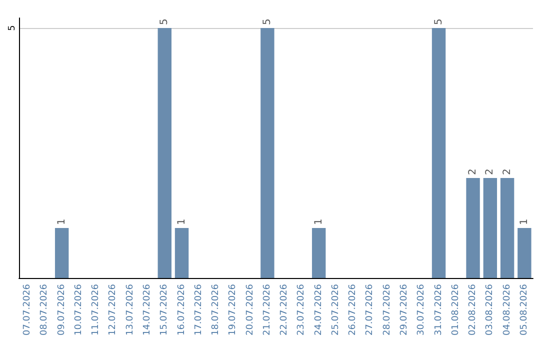 Image resolution: width=540 pixels, height=340 pixels. What do you see at coordinates (199, 310) in the screenshot?
I see `x-tick-label: 17.07.2026` at bounding box center [199, 310].